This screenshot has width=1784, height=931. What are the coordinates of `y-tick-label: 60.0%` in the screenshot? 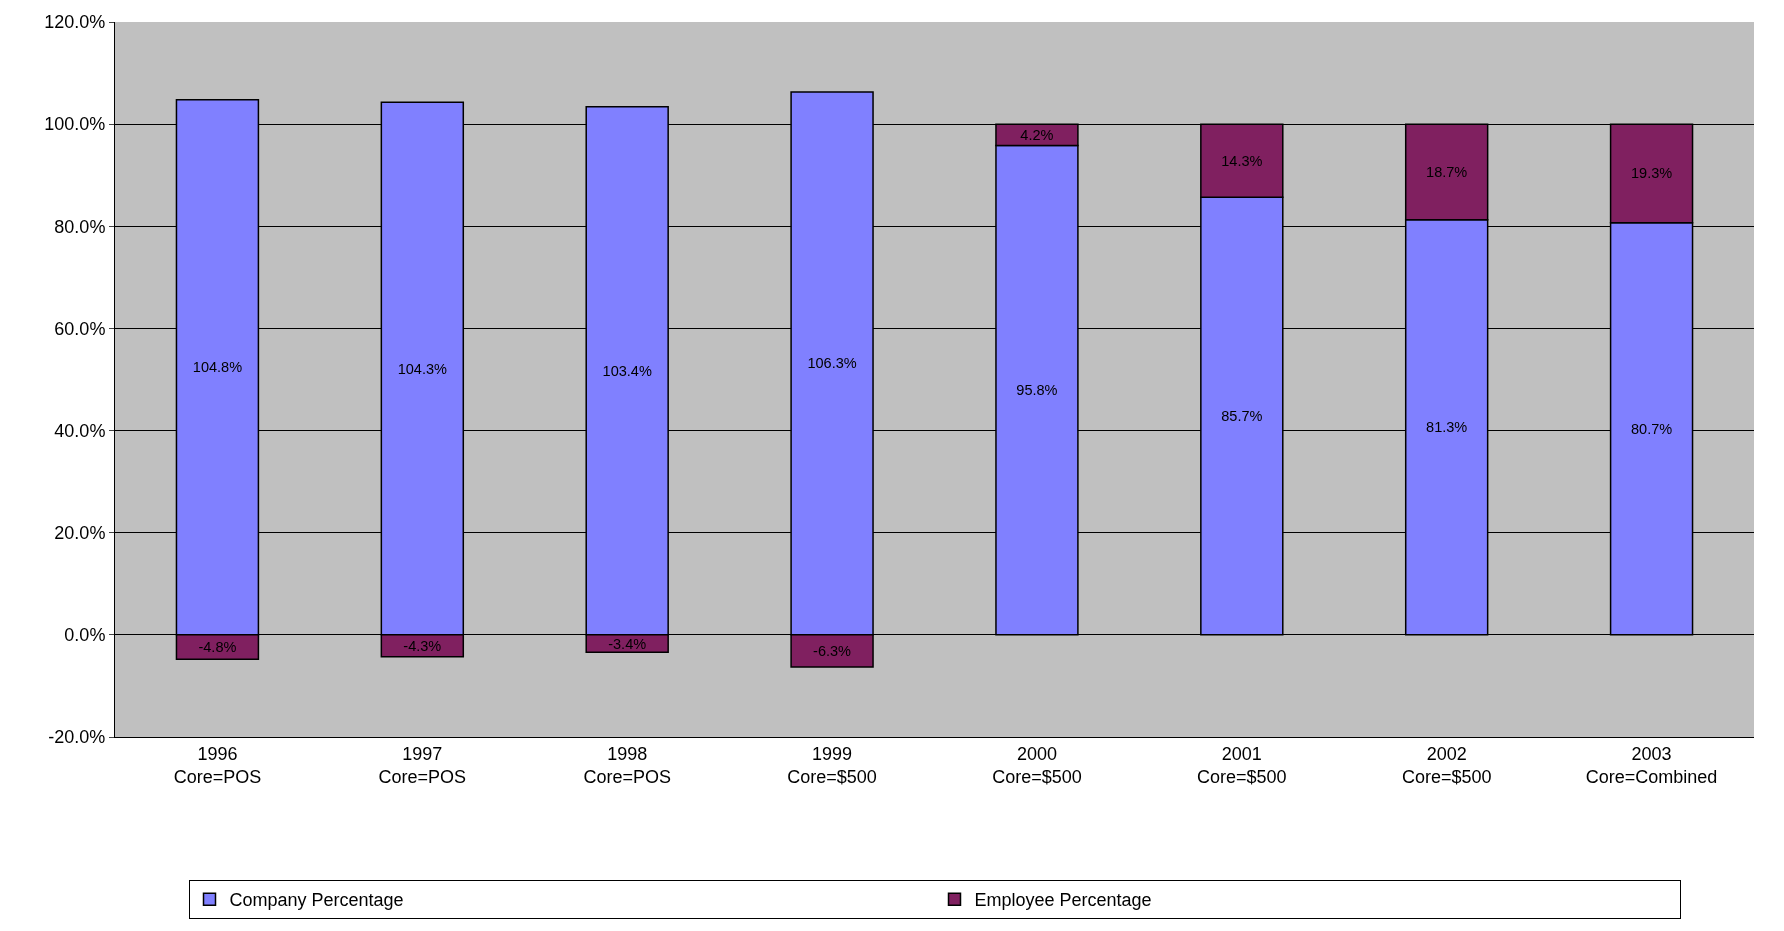 It's located at (80, 328).